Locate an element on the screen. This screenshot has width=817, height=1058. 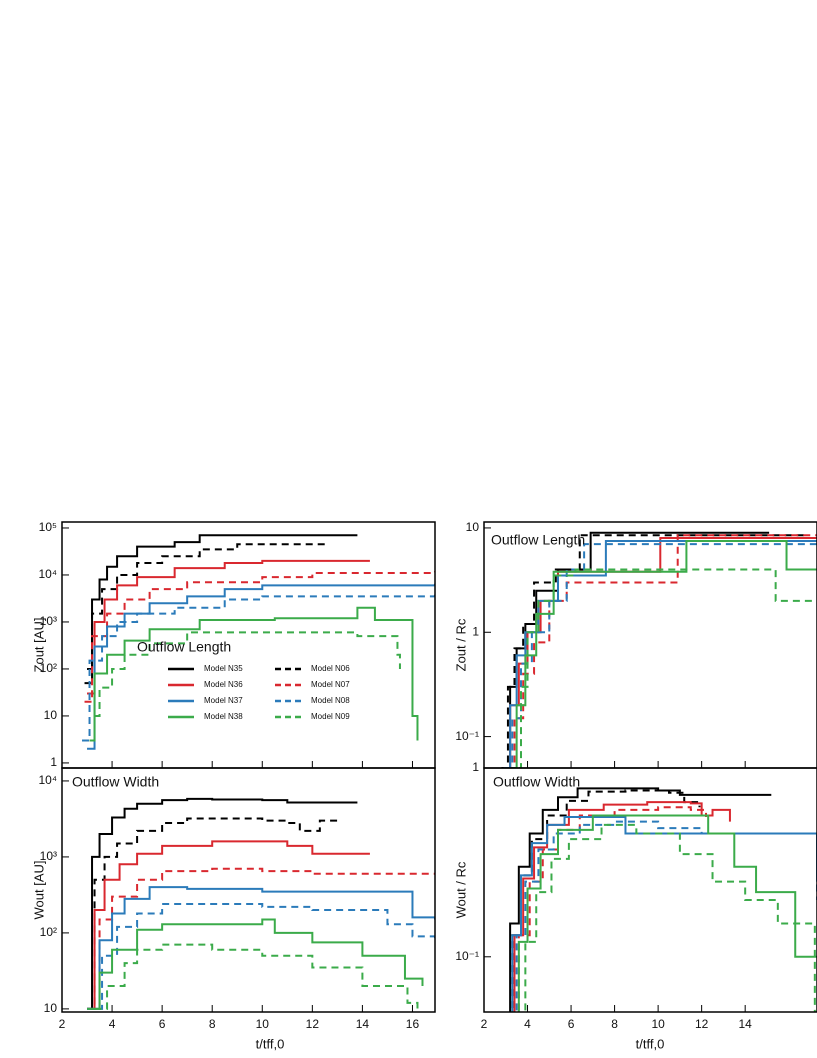
y-axis-label: Wout / Rc is located at coordinates (460, 889).